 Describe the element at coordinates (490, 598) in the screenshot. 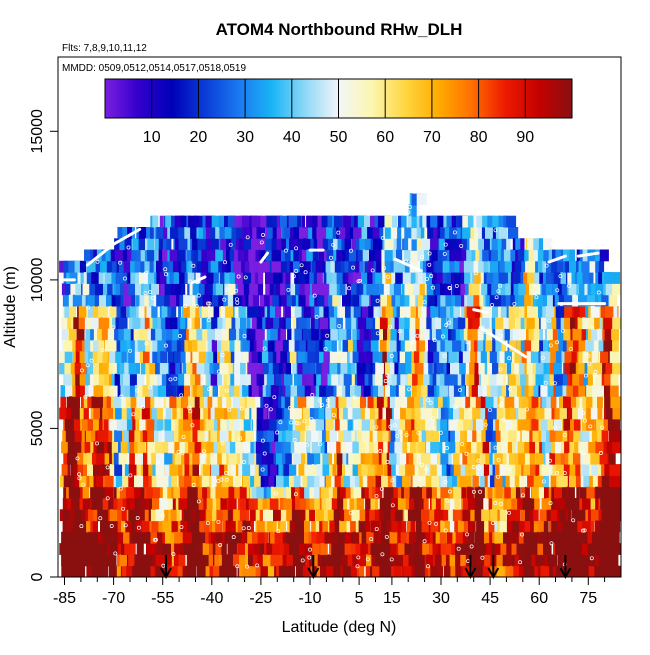

I see `x-axis-tick-label: 45` at that location.